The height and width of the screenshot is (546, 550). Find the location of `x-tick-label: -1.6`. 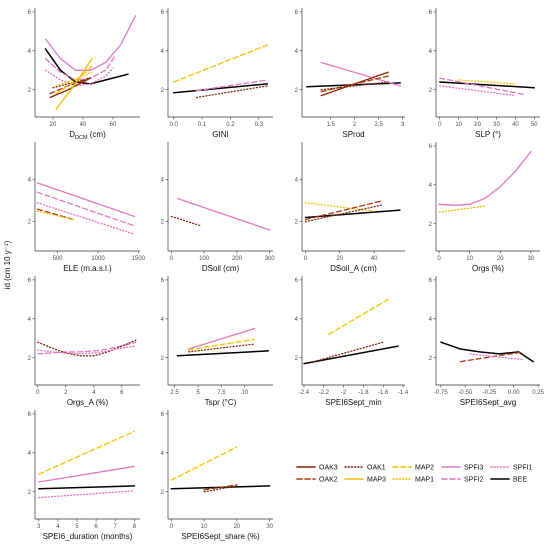

x-tick-label: -1.6 is located at coordinates (383, 393).